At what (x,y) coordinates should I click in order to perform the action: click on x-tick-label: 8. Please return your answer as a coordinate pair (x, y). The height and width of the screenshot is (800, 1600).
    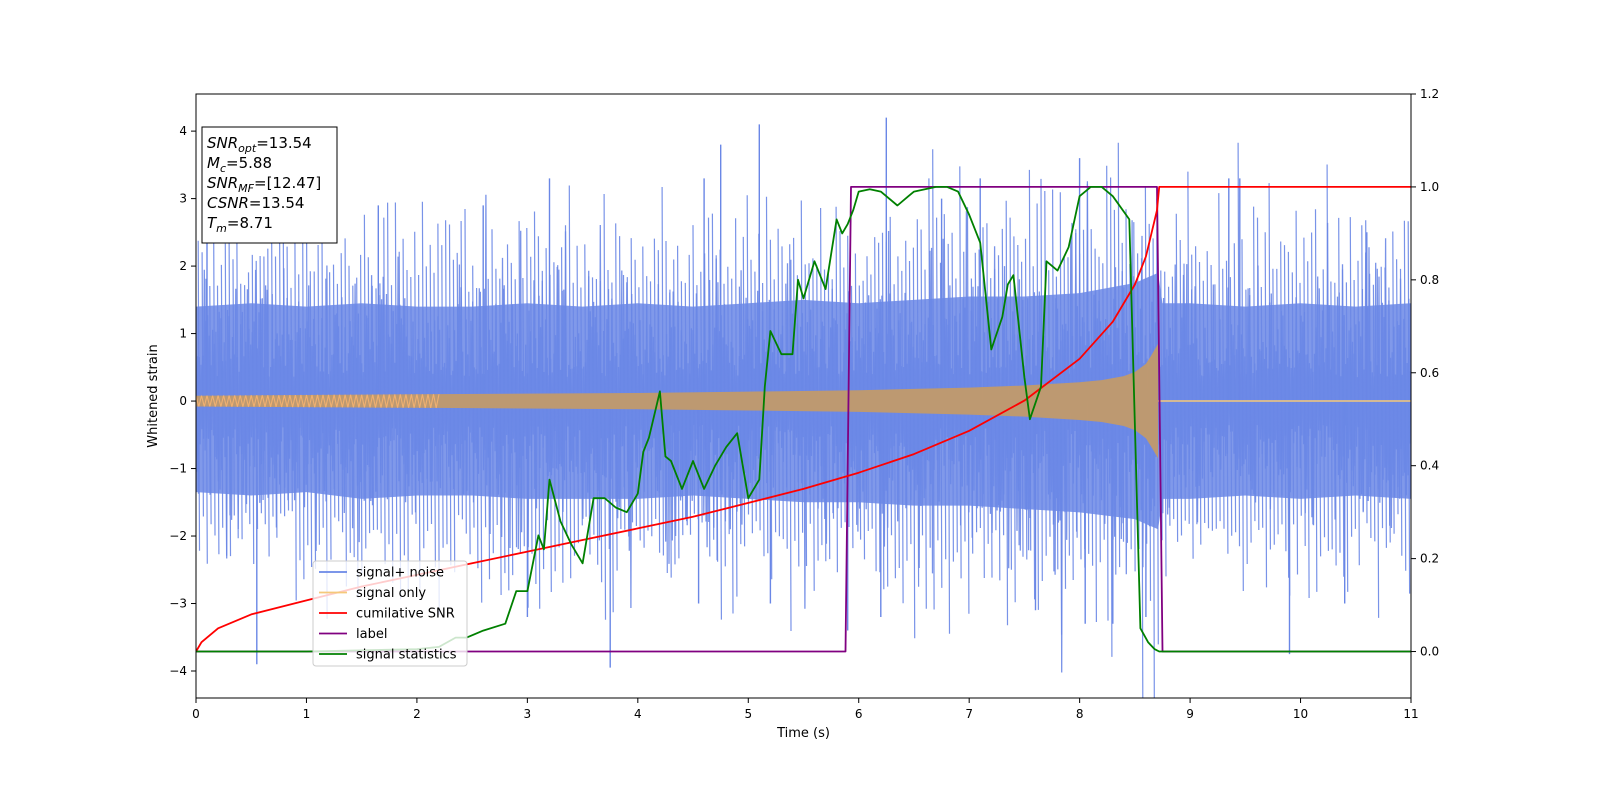
    Looking at the image, I should click on (1080, 714).